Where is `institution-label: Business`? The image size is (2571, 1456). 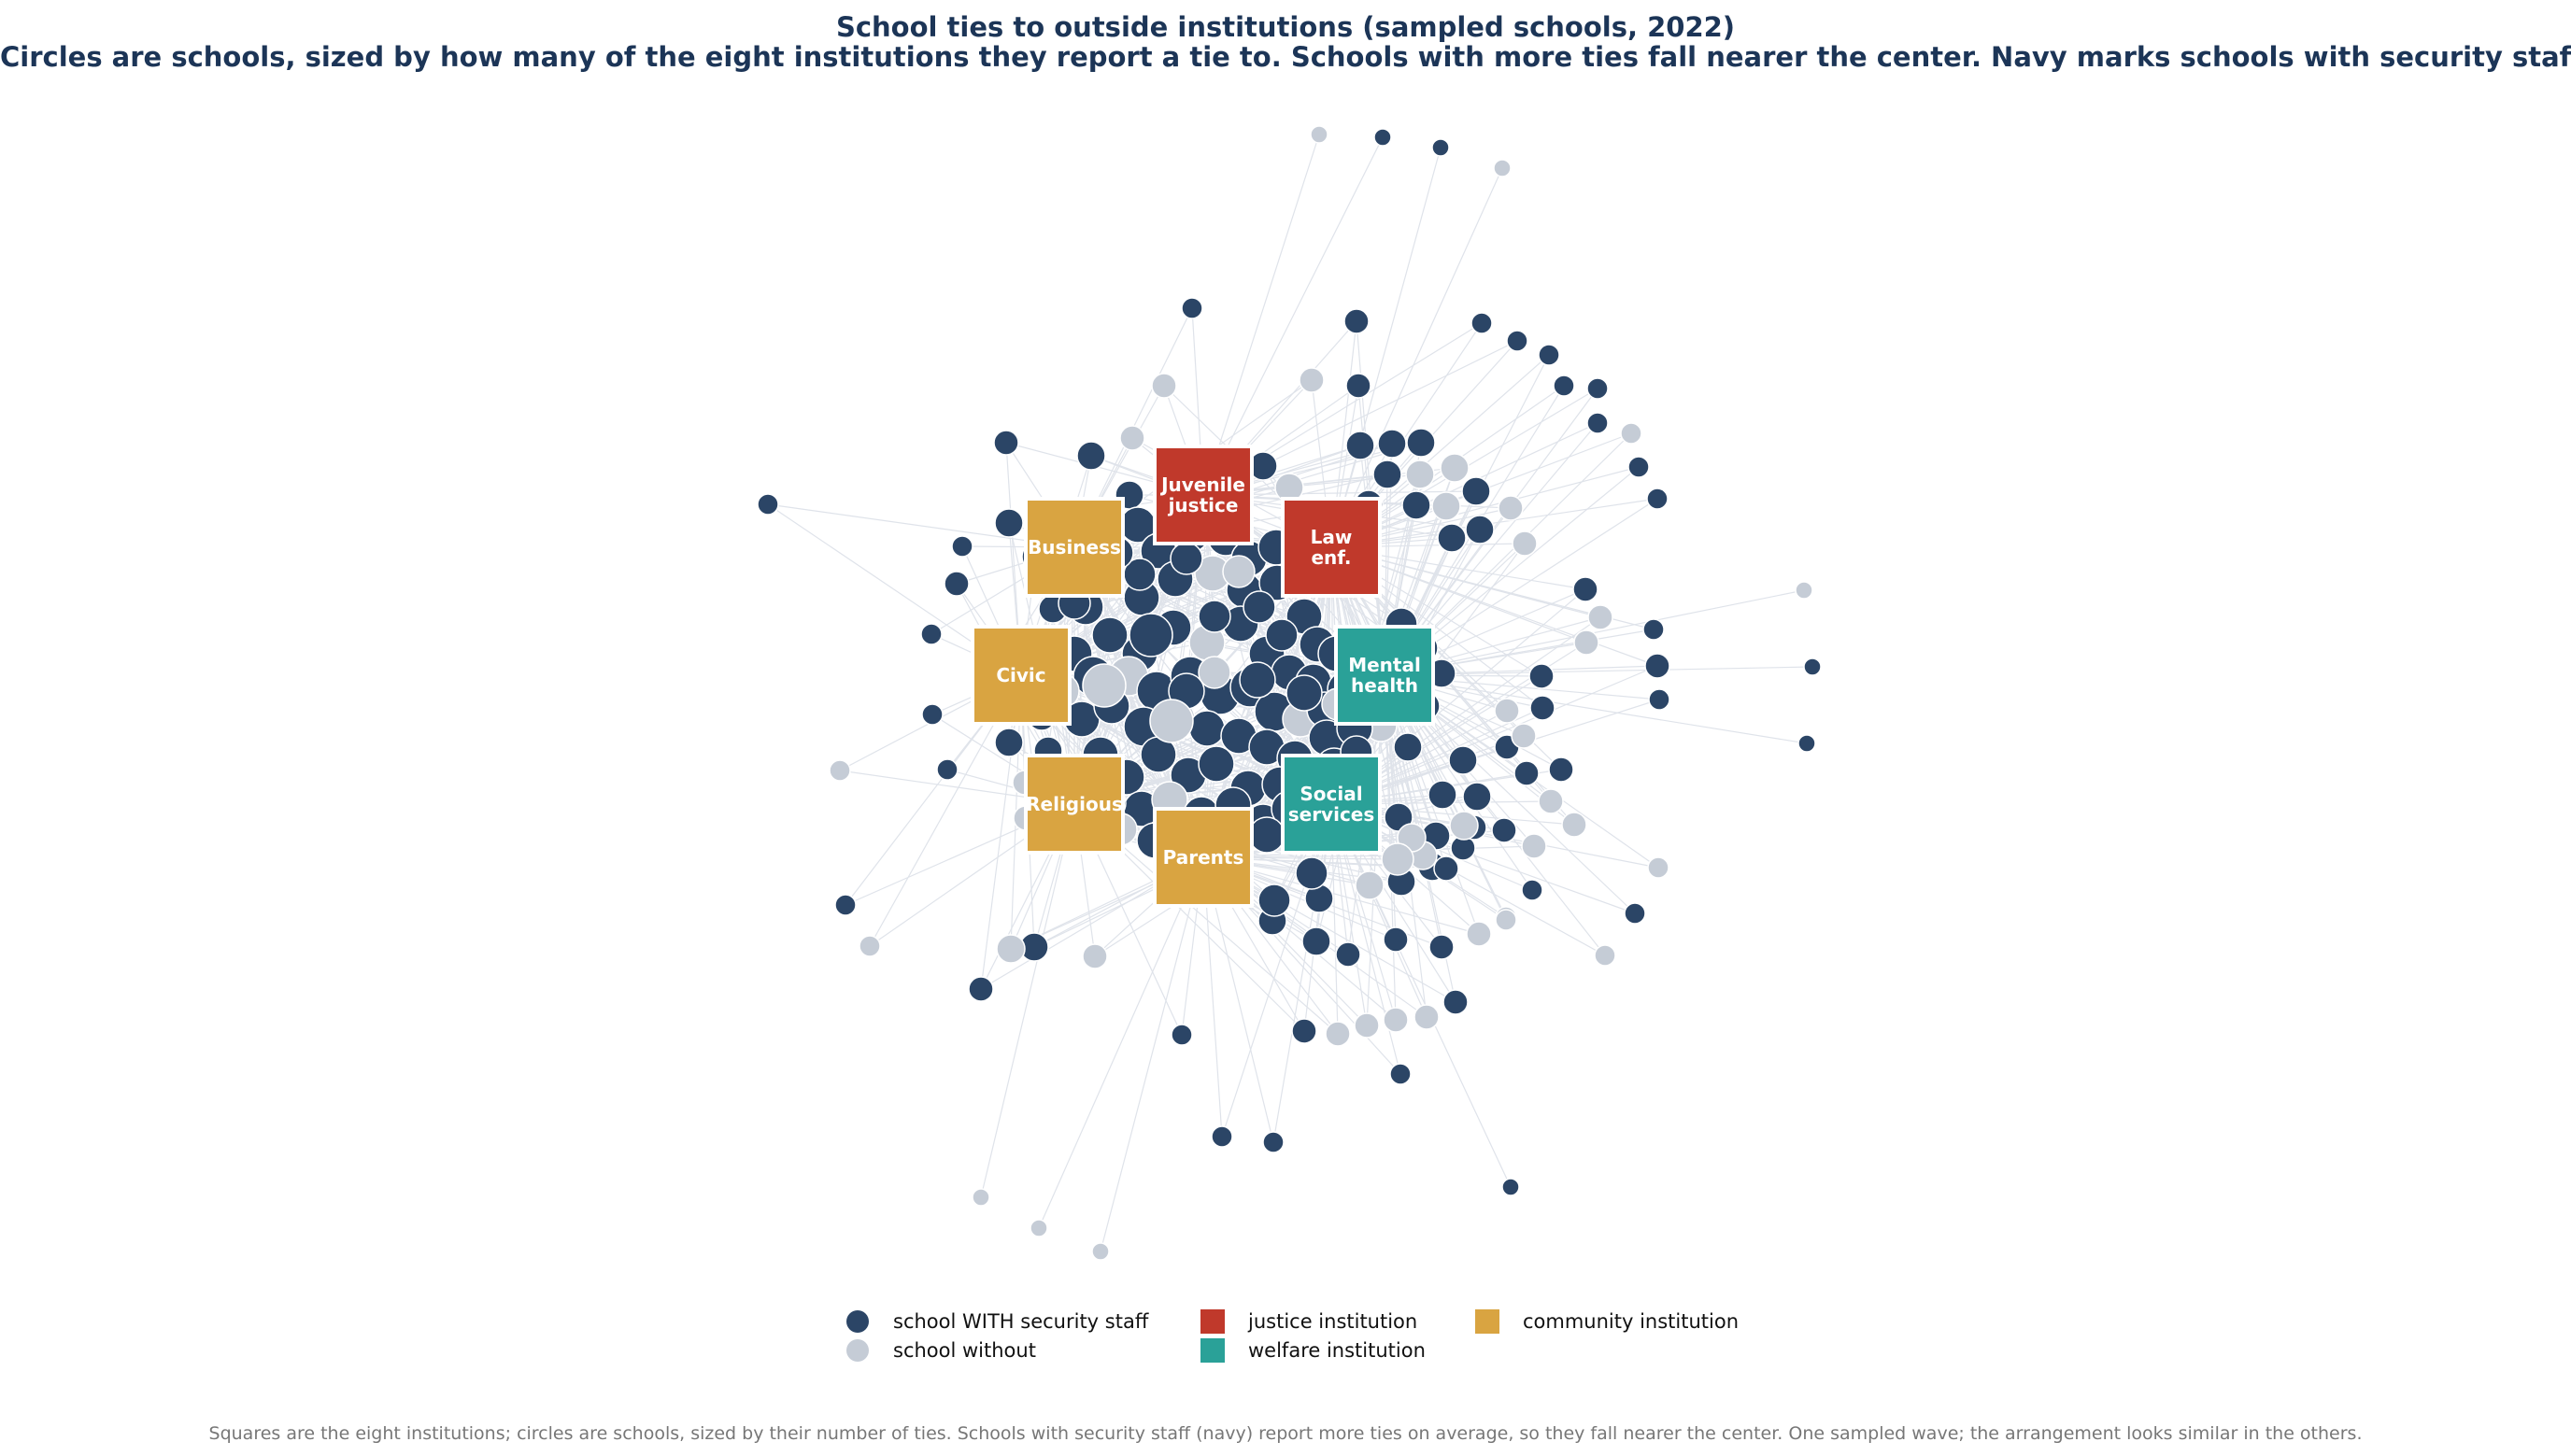
institution-label: Business is located at coordinates (1074, 547).